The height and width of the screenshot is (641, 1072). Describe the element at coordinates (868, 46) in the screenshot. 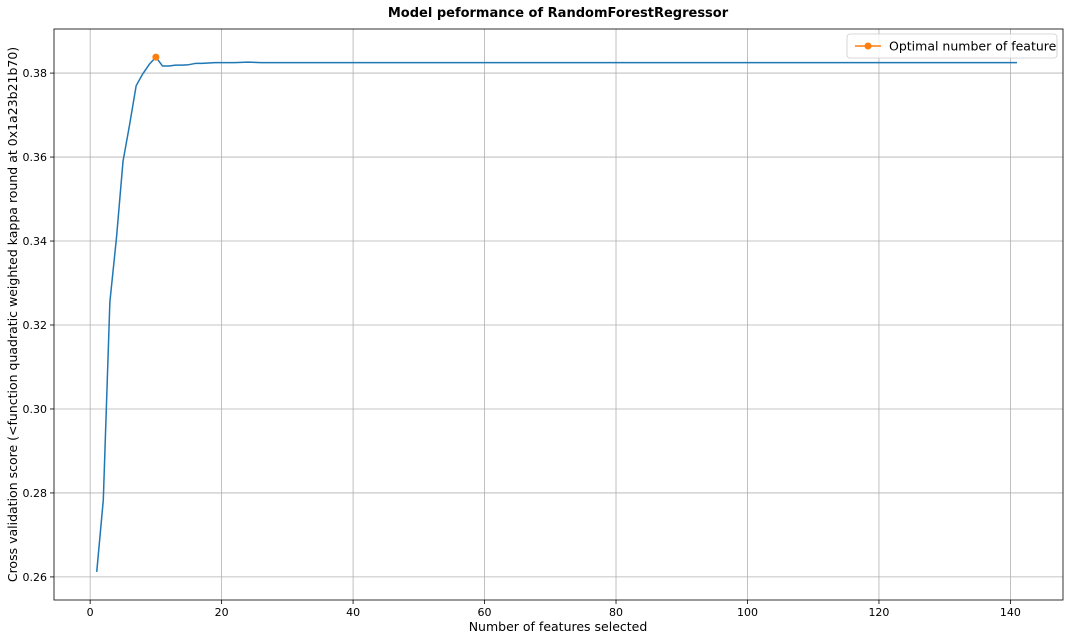

I see `legend-swatch-marker` at that location.